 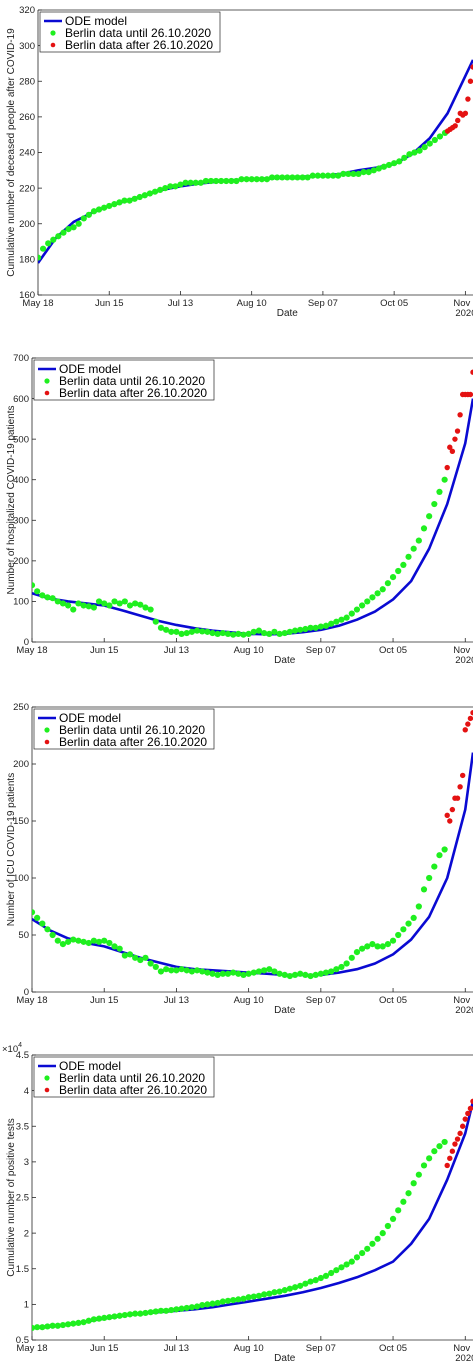 What do you see at coordinates (393, 1000) in the screenshot?
I see `x-tick-label: Oct 05` at bounding box center [393, 1000].